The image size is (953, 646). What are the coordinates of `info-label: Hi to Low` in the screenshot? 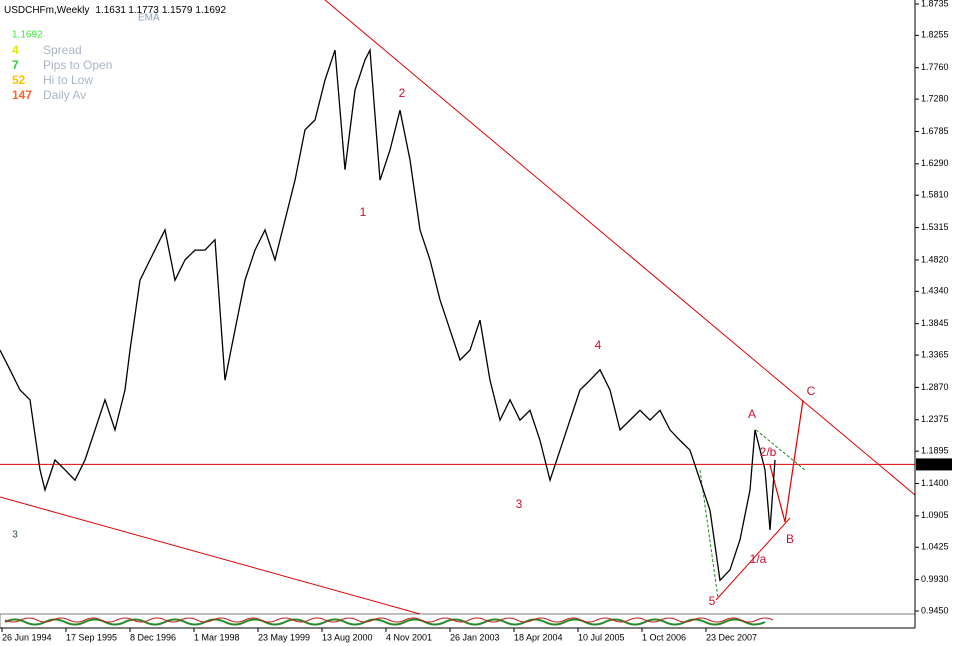 It's located at (68, 80).